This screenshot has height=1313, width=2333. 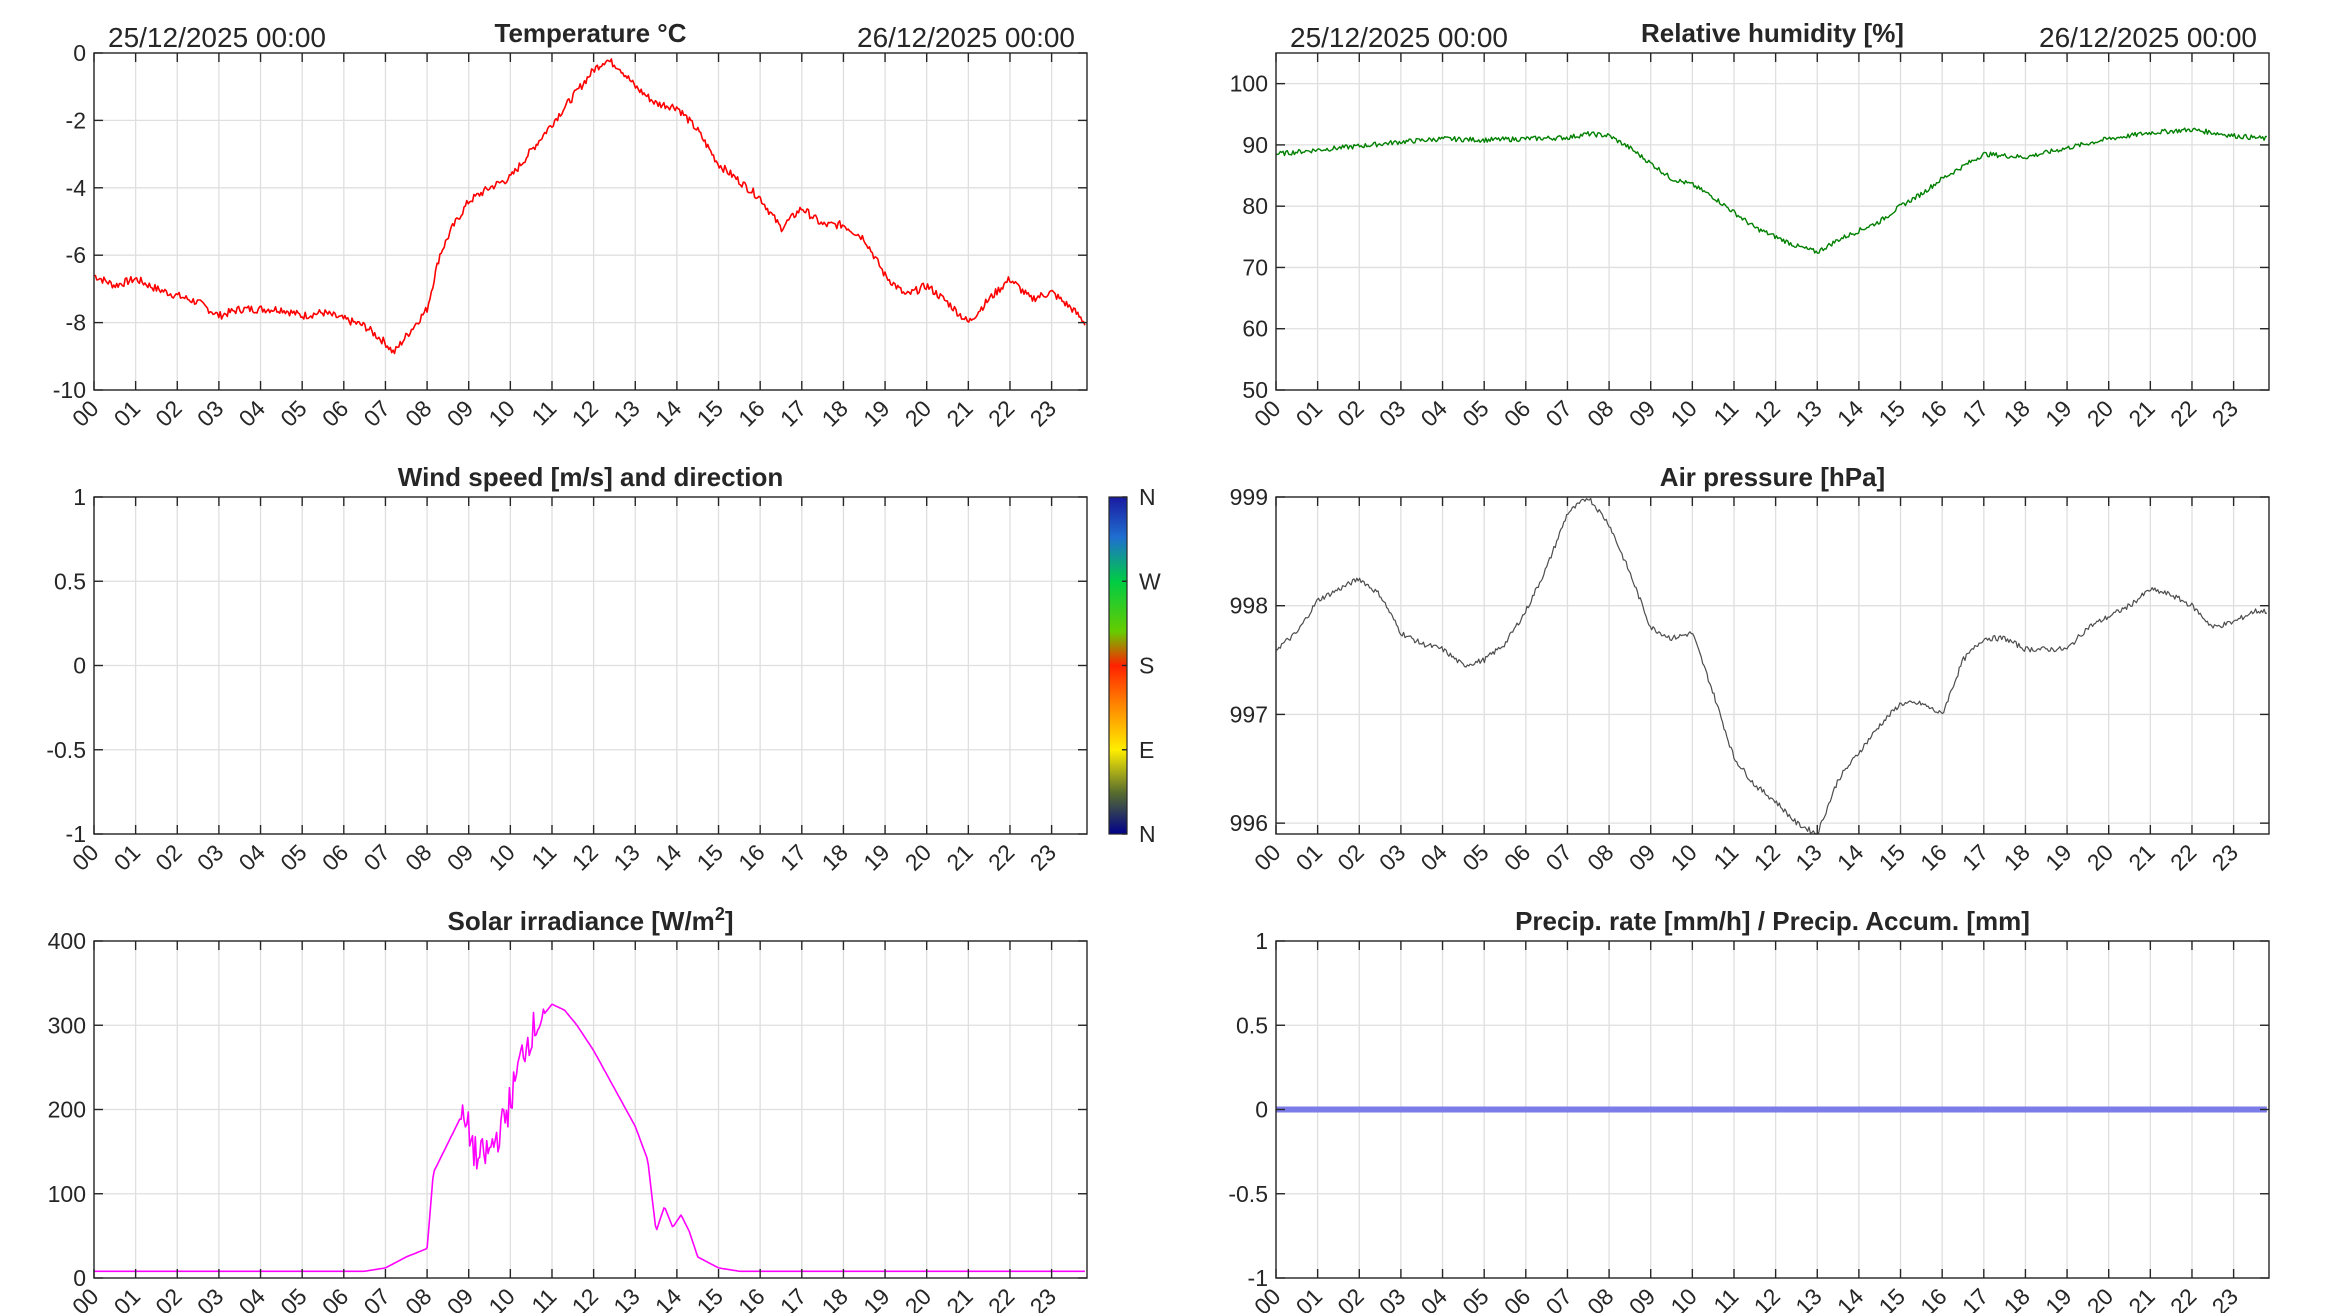 I want to click on y-tick-label: 50, so click(x=1255, y=390).